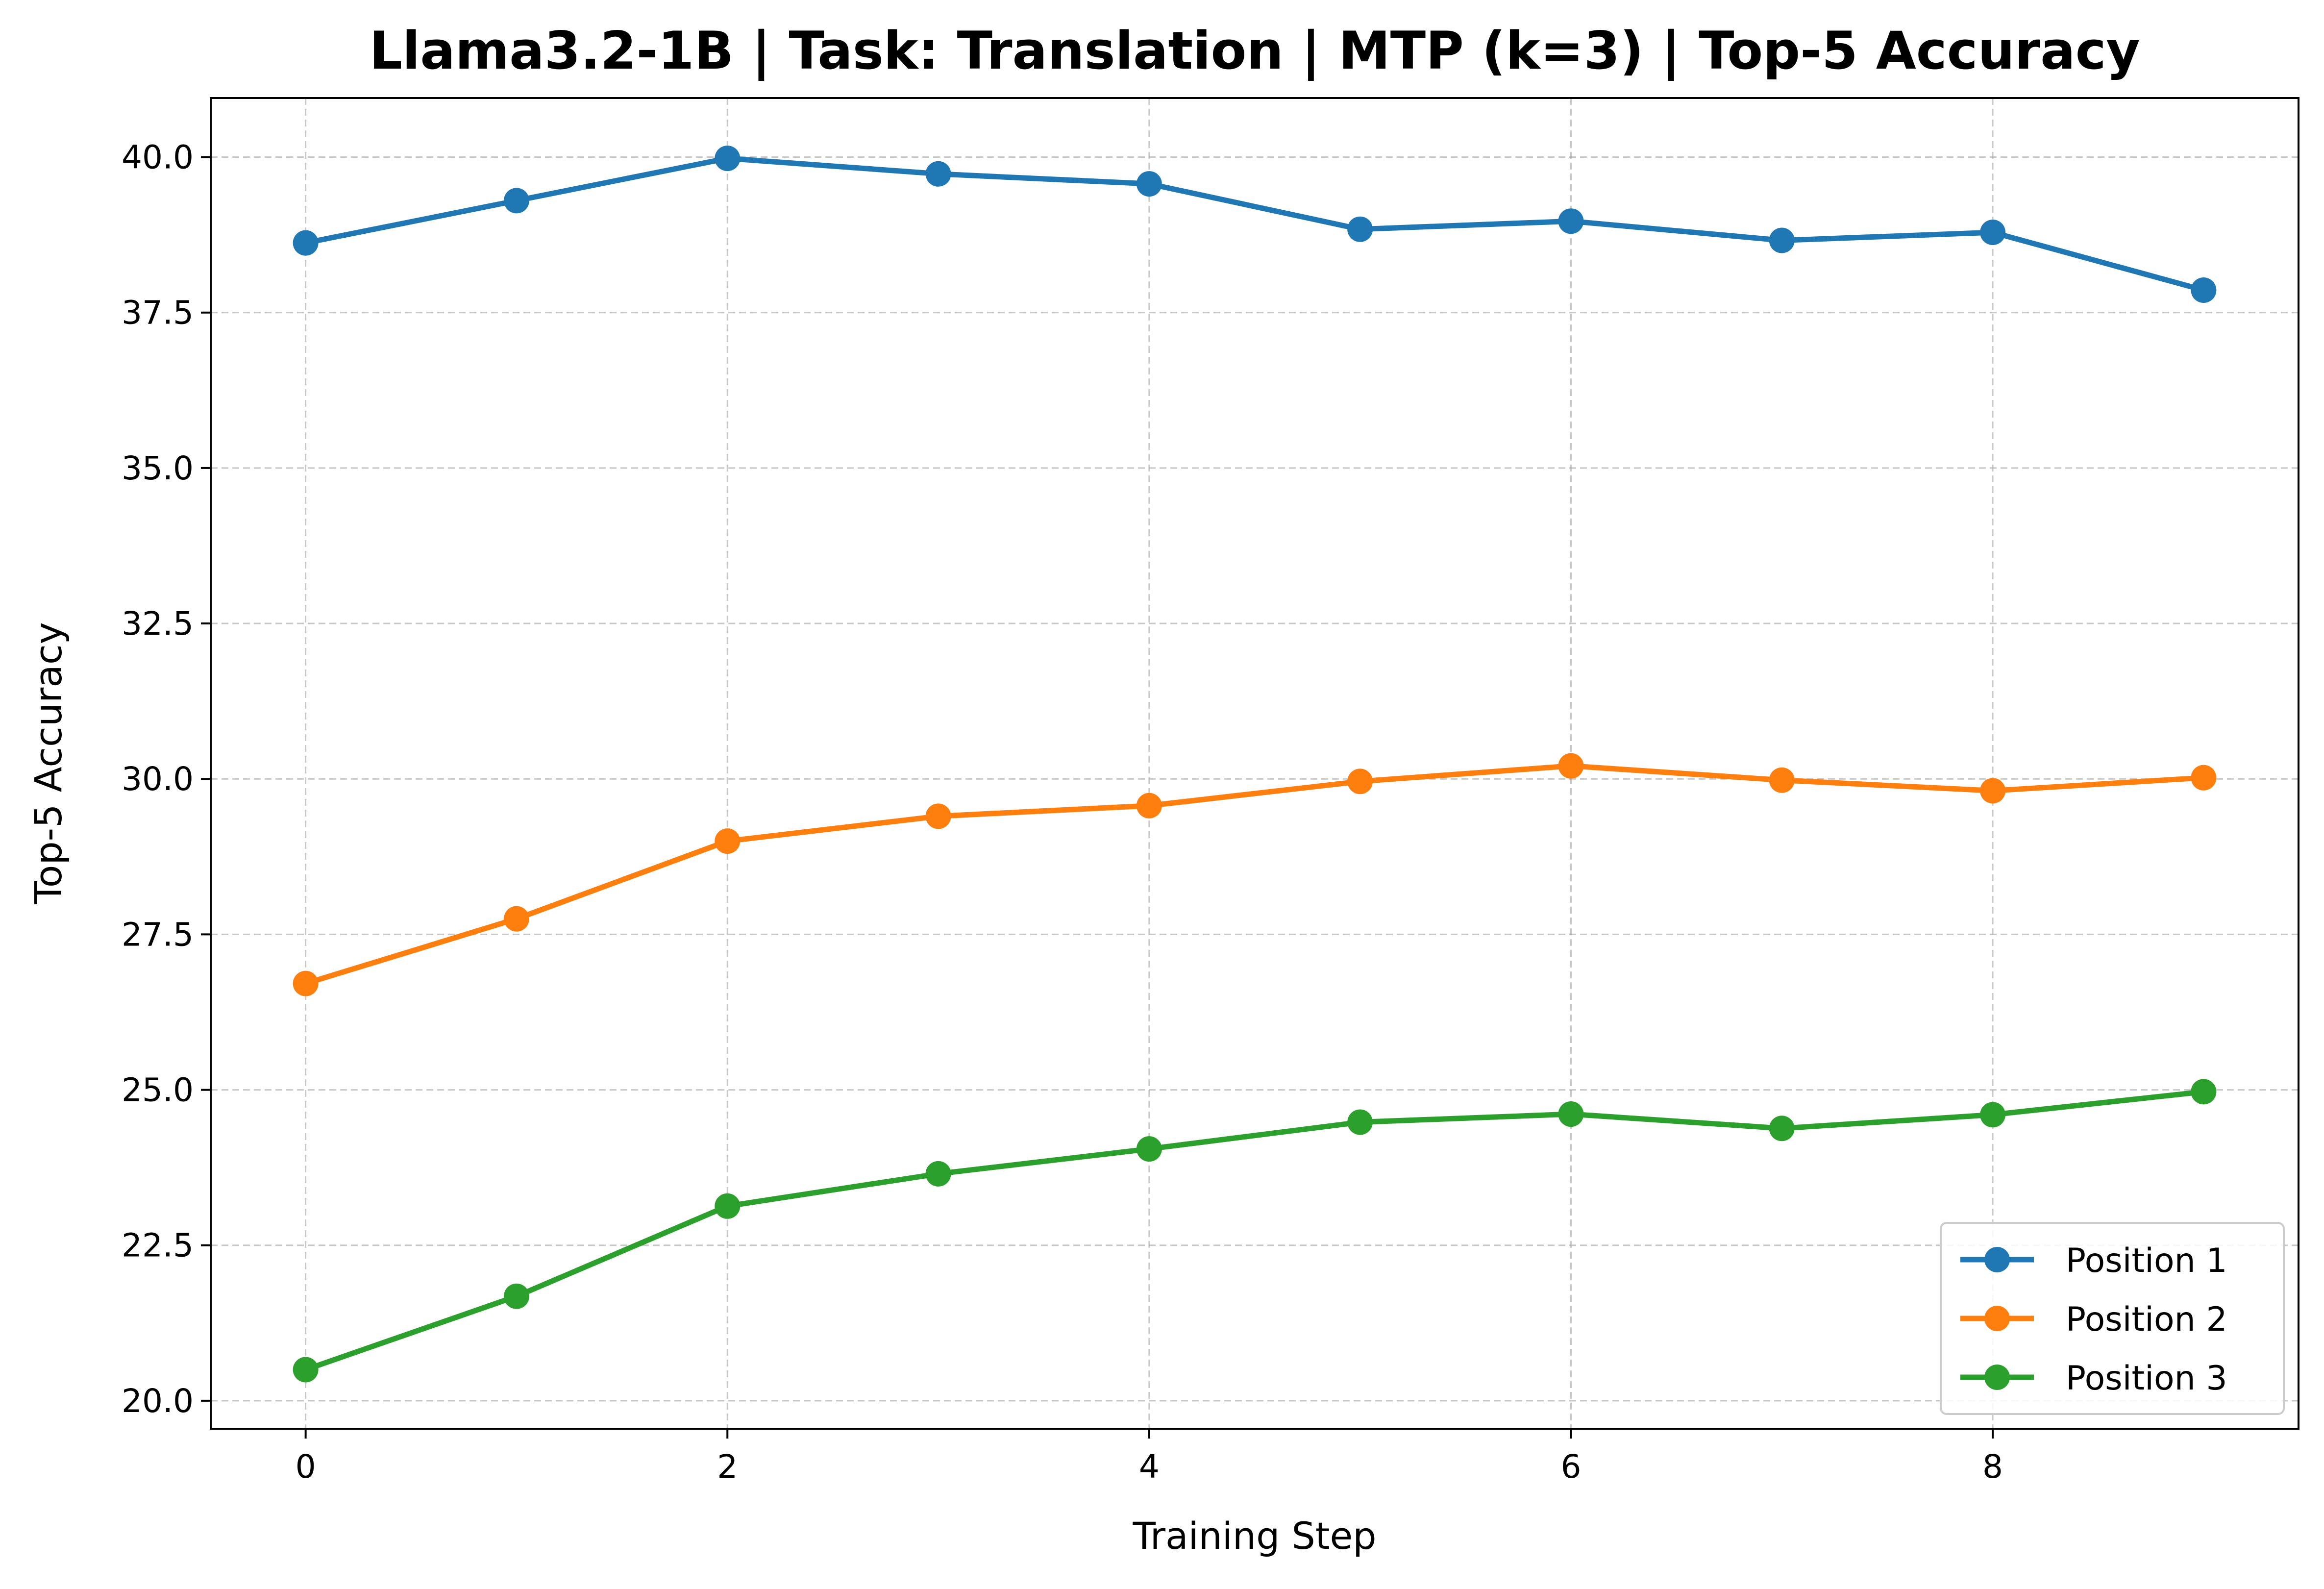 This screenshot has width=2324, height=1589. I want to click on x-tick-label: 8, so click(1992, 1467).